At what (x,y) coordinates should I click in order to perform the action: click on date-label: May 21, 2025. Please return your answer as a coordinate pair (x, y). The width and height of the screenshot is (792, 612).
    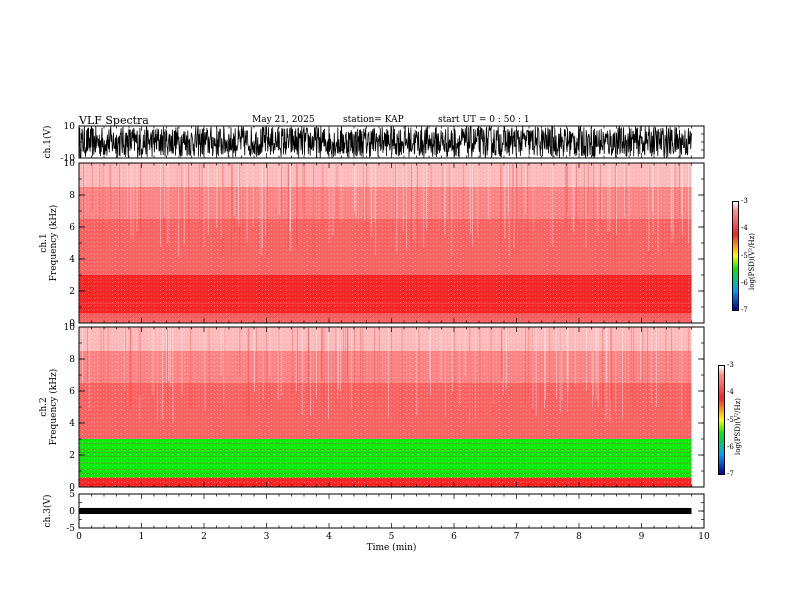
    Looking at the image, I should click on (283, 120).